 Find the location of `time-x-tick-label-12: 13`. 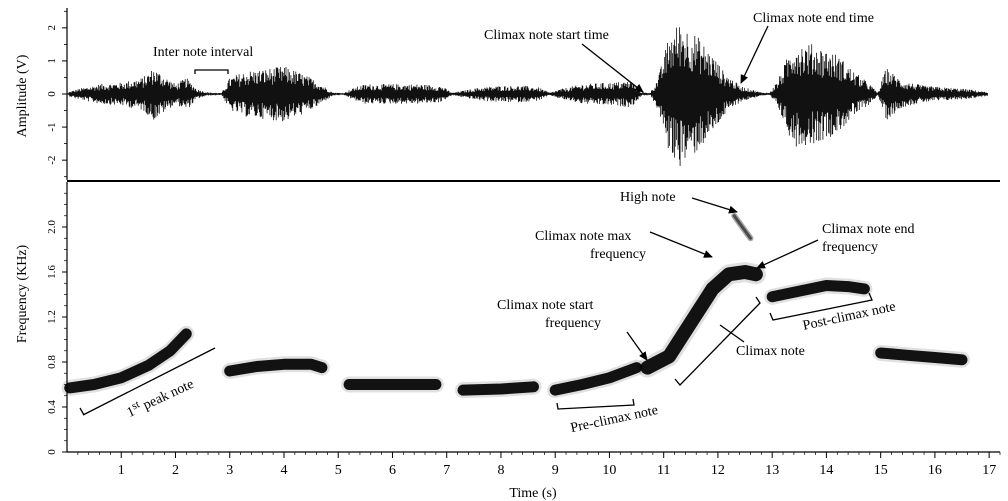

time-x-tick-label-12: 13 is located at coordinates (772, 470).